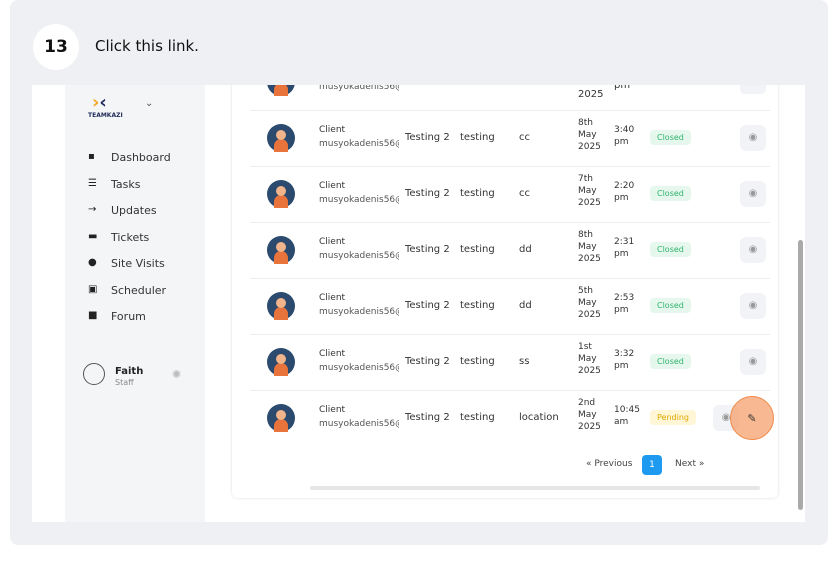 This screenshot has width=839, height=565. I want to click on type: location, so click(539, 417).